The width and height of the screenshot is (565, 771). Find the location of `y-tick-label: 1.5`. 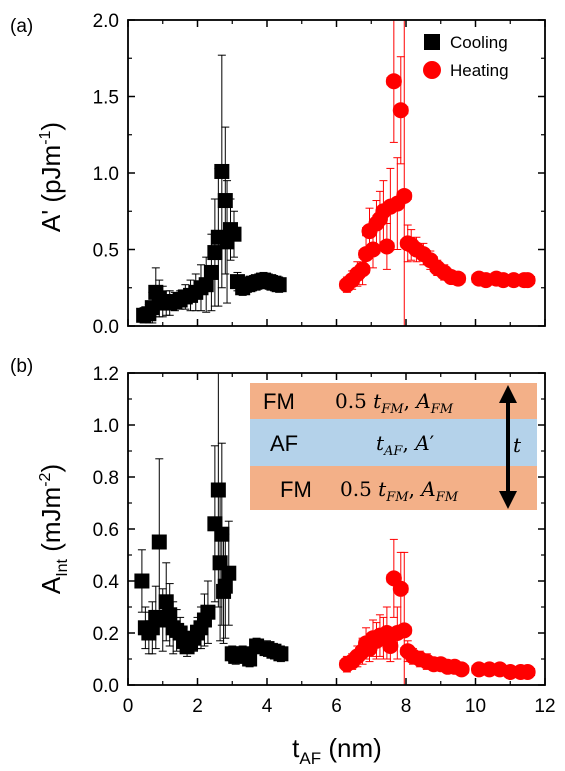

y-tick-label: 1.5 is located at coordinates (106, 98).